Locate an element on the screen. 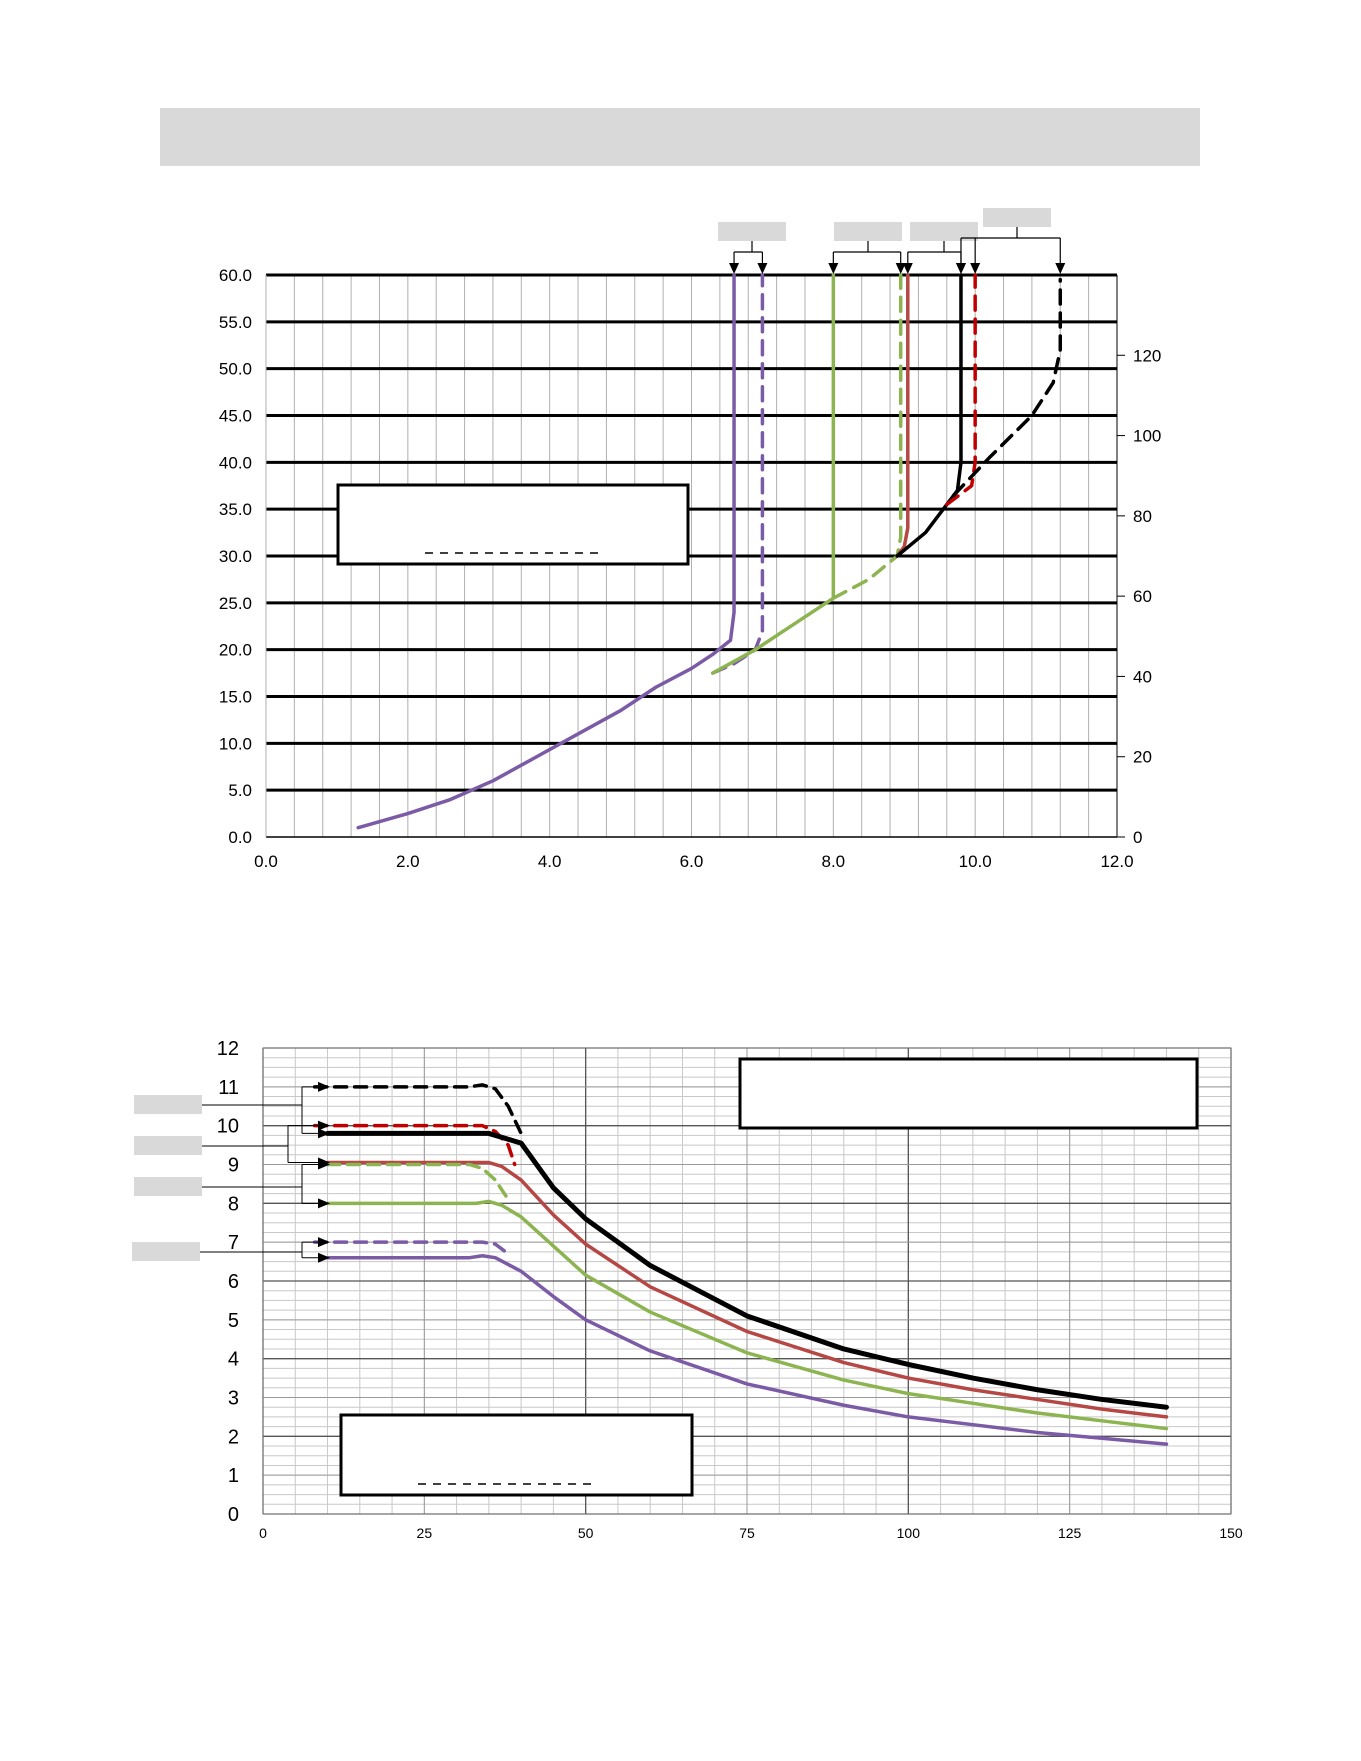 The height and width of the screenshot is (1761, 1361). y-tick-label: 4 is located at coordinates (233, 1360).